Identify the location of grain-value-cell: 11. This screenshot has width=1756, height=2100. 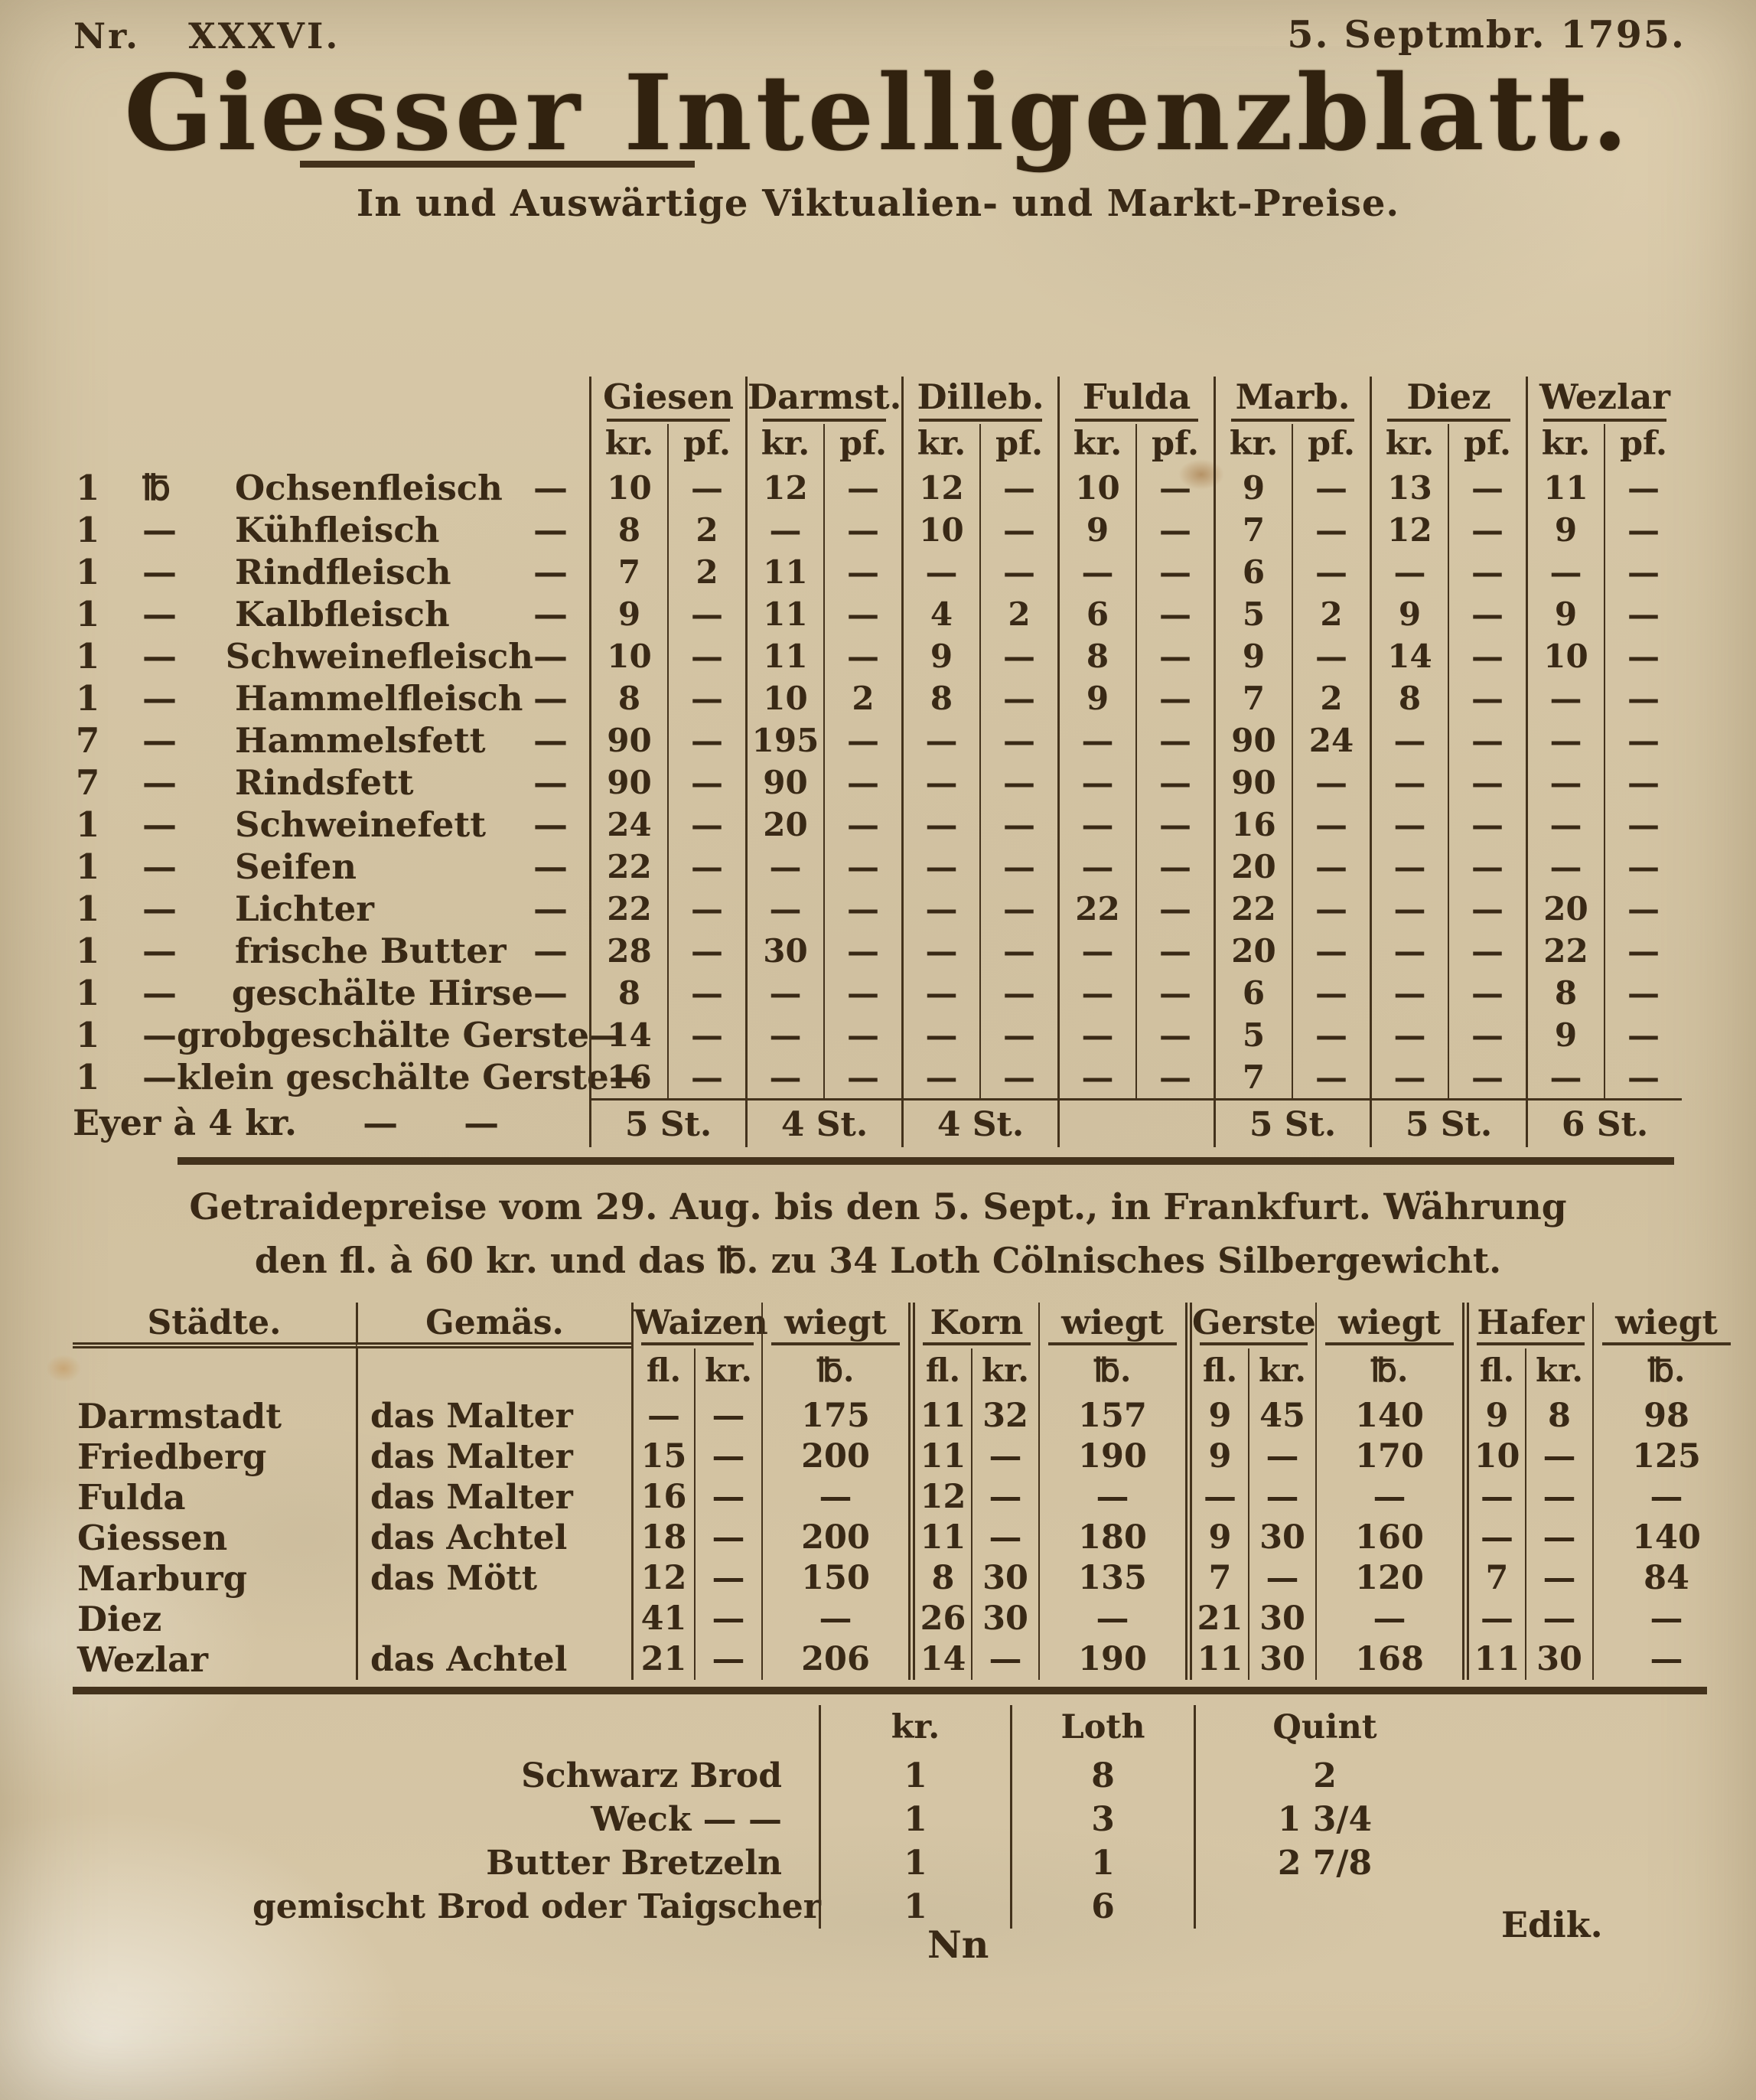
(1494, 1659).